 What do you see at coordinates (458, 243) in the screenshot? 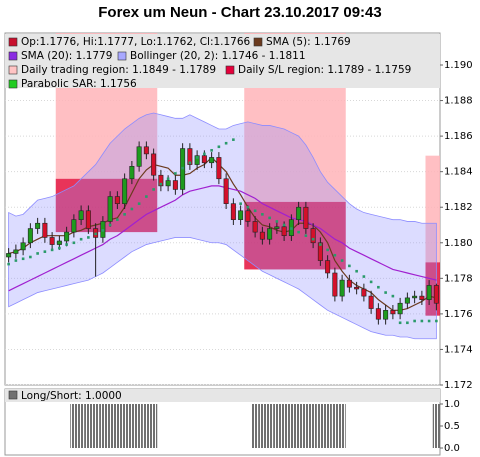
I see `y-tick-label: 1.180` at bounding box center [458, 243].